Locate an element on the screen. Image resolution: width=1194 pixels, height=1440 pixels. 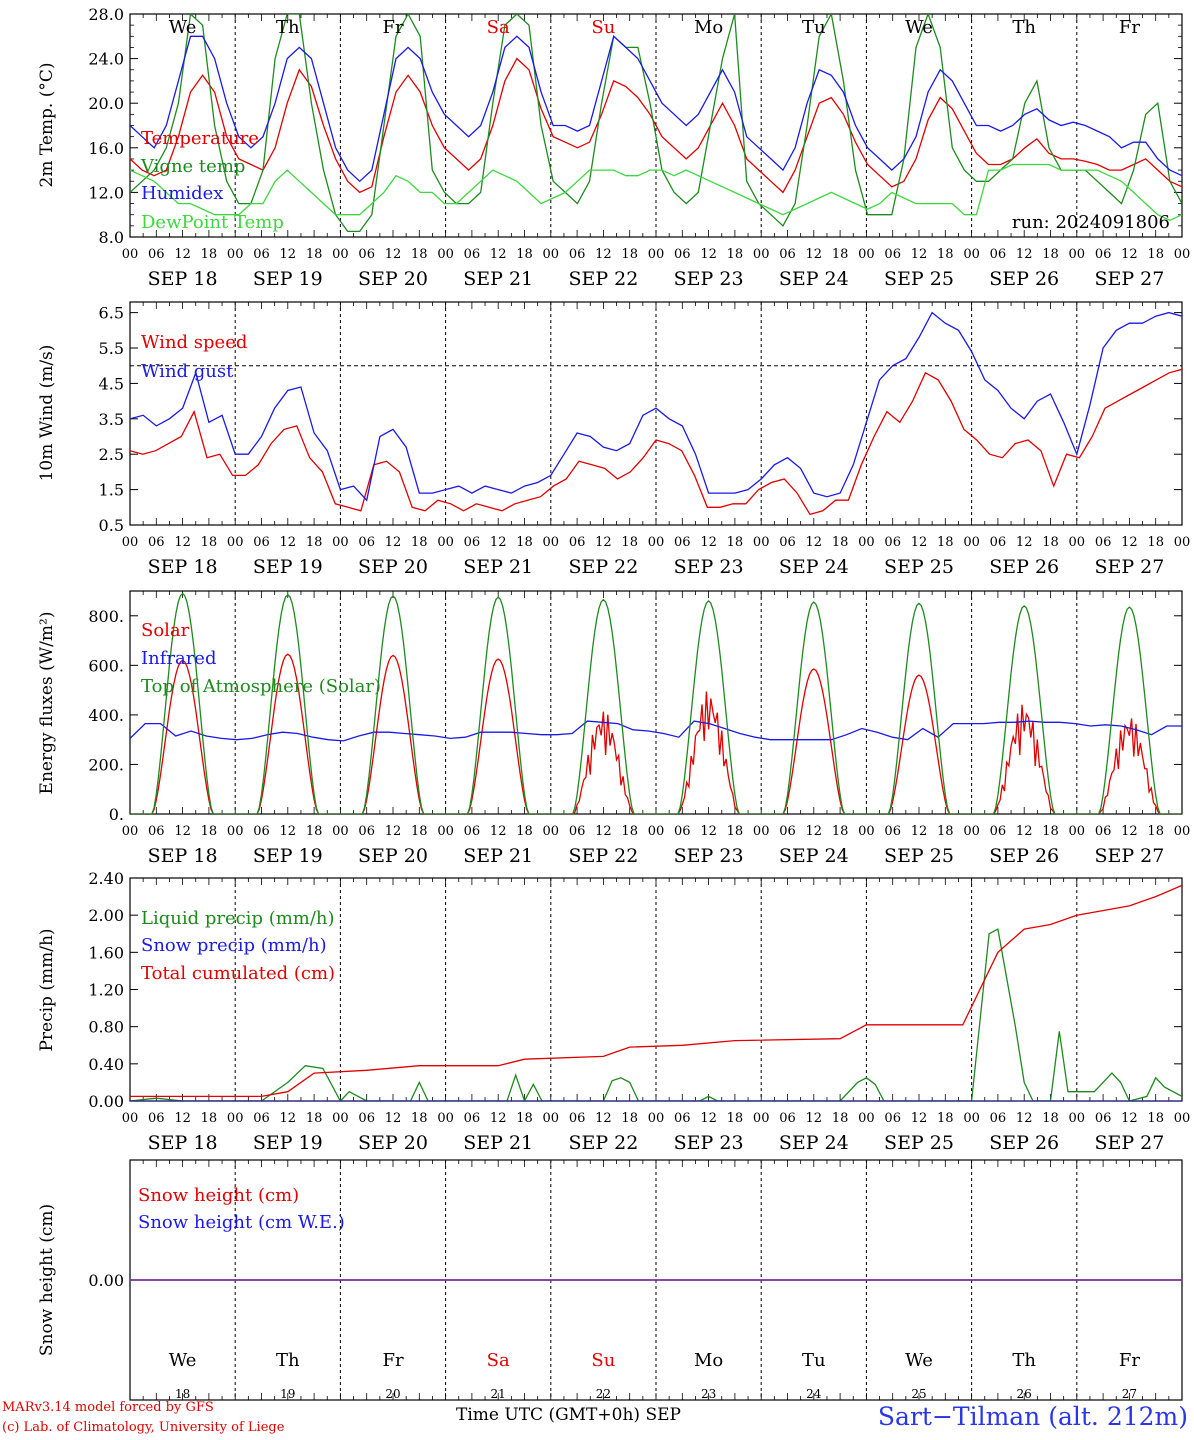
y-tick-label: 200. is located at coordinates (106, 764).